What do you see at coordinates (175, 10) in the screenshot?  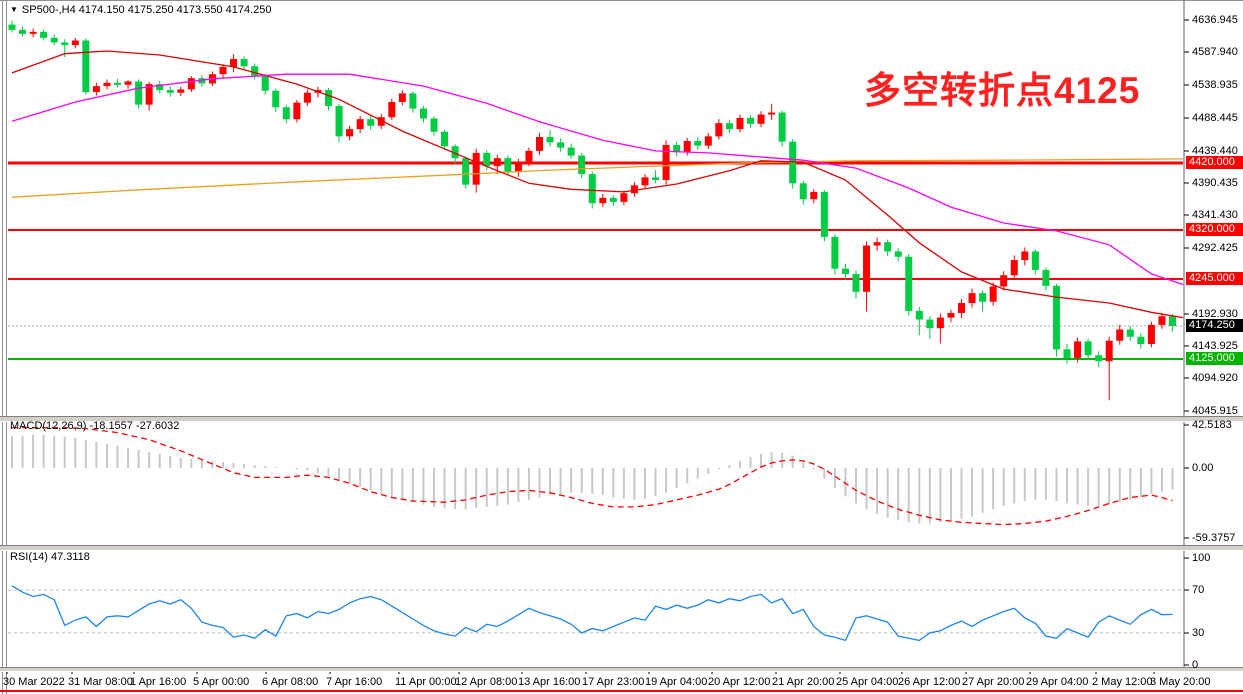 I see `ohlc-values: 4174.150 4175.250 4173.550 4174.250` at bounding box center [175, 10].